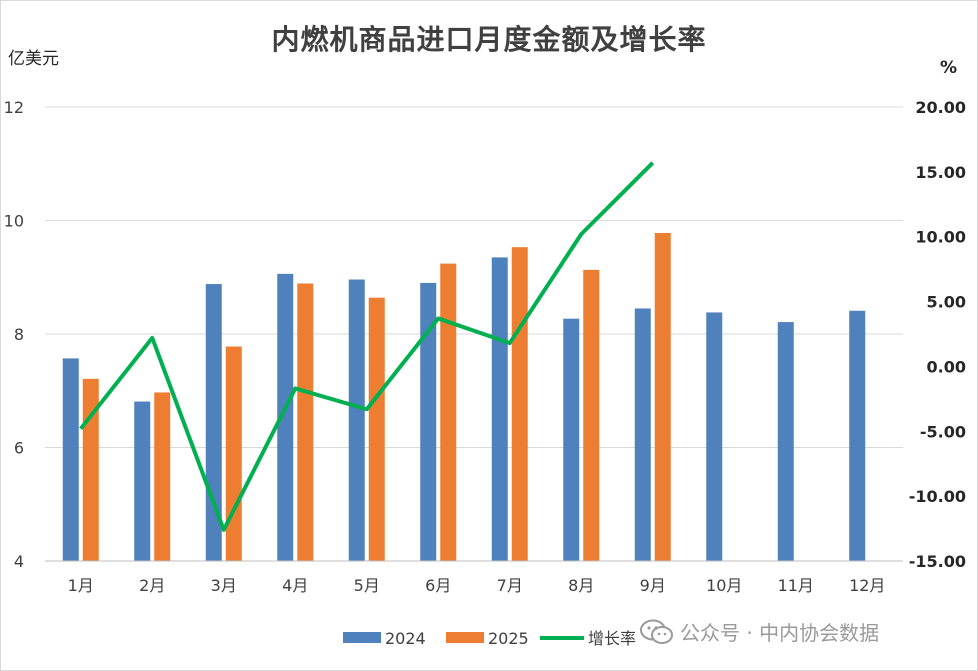 The width and height of the screenshot is (978, 671). What do you see at coordinates (656, 631) in the screenshot?
I see `wechat-icon` at bounding box center [656, 631].